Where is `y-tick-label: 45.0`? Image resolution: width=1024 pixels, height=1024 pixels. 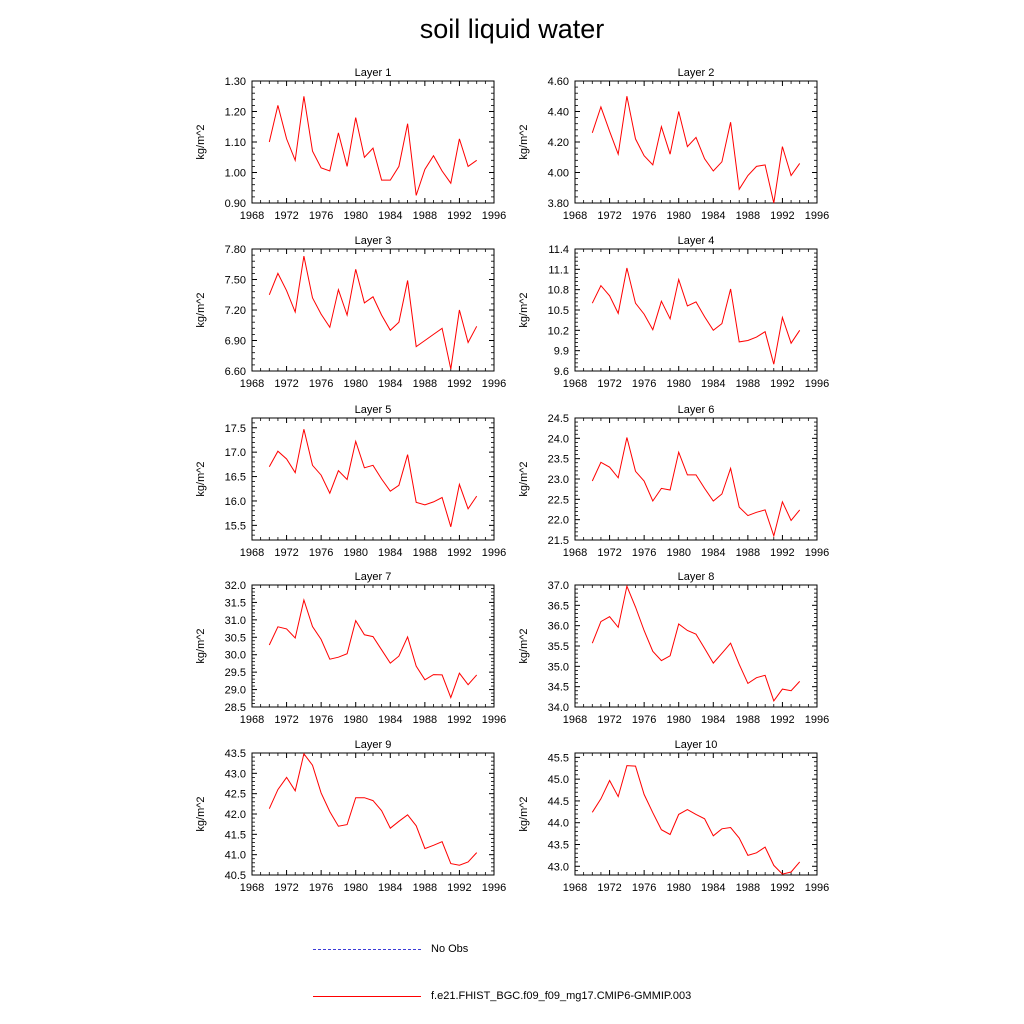
y-tick-label: 45.0 is located at coordinates (558, 780).